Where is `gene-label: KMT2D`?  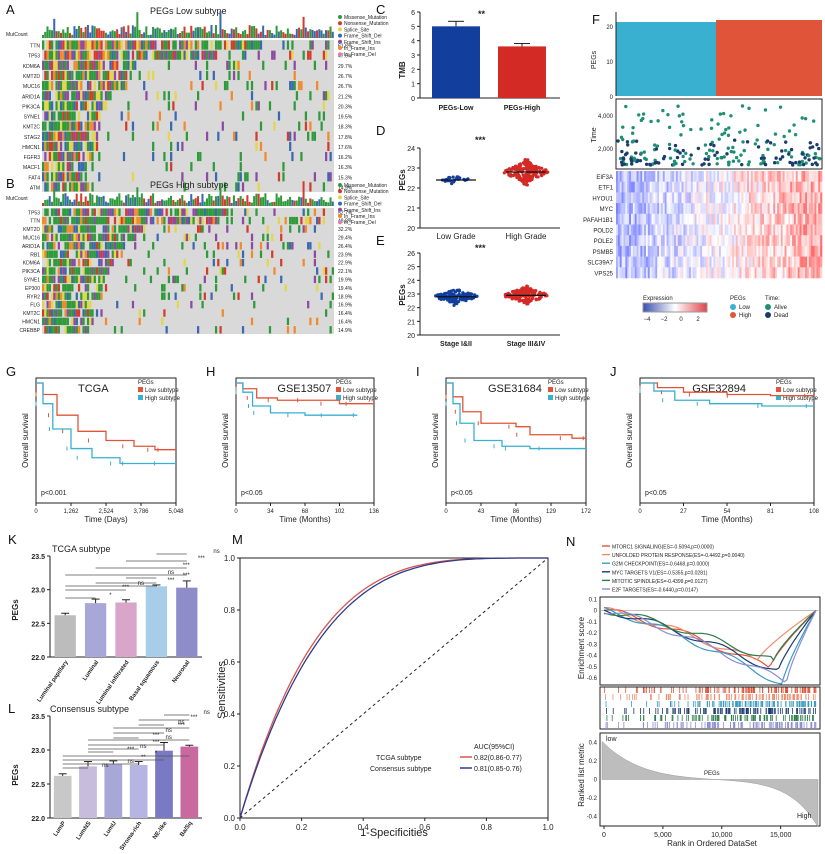 gene-label: KMT2D is located at coordinates (31, 230).